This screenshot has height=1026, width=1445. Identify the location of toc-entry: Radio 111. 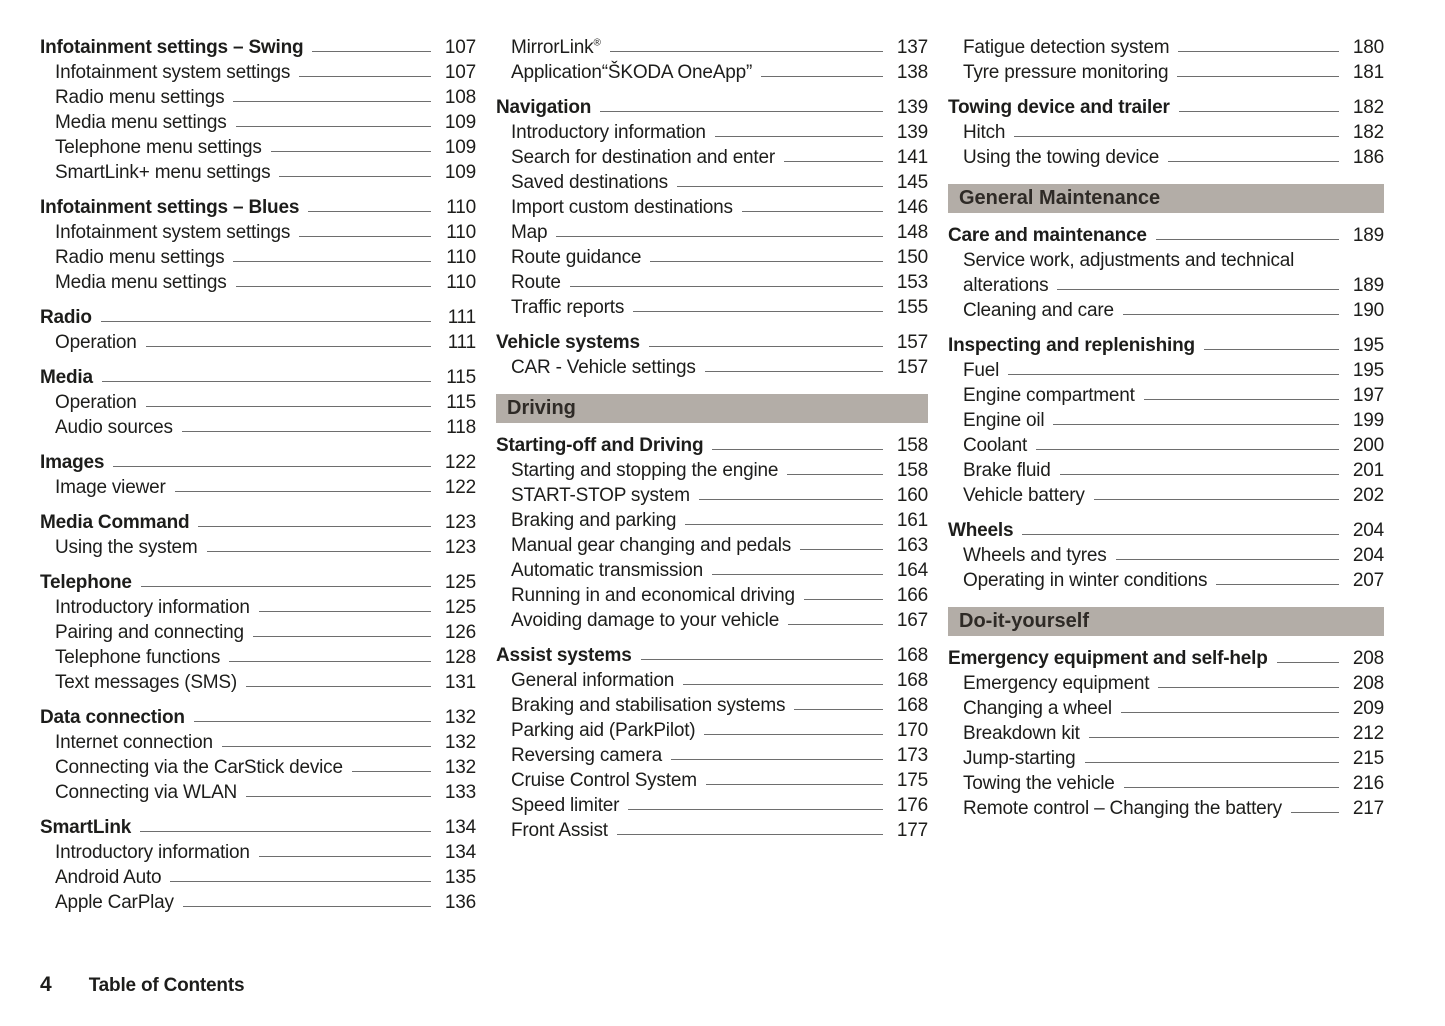
(258, 317).